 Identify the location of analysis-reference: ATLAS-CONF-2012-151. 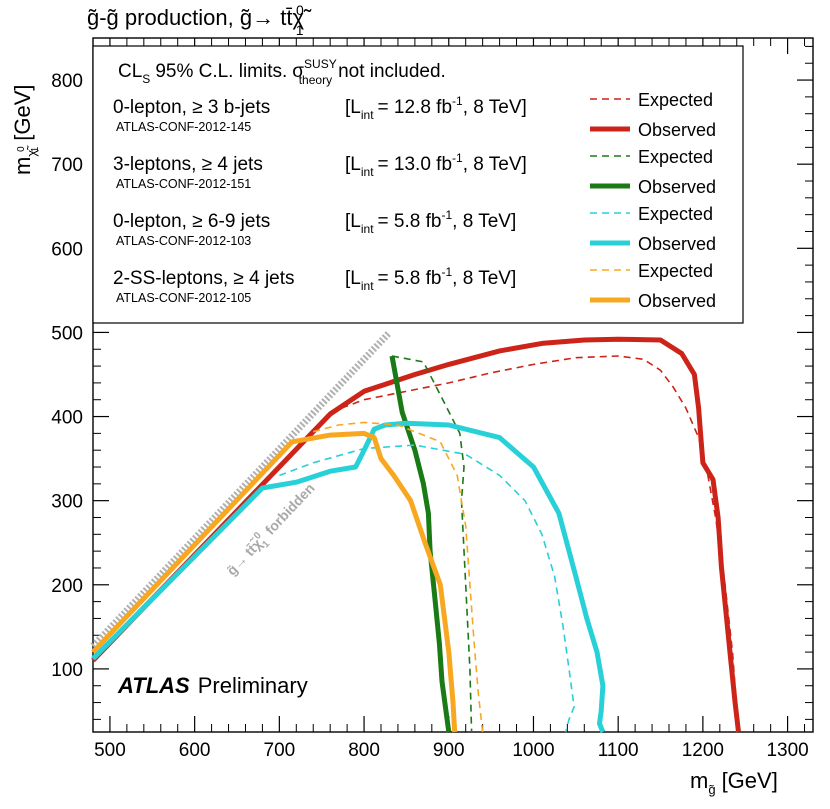
(183, 184).